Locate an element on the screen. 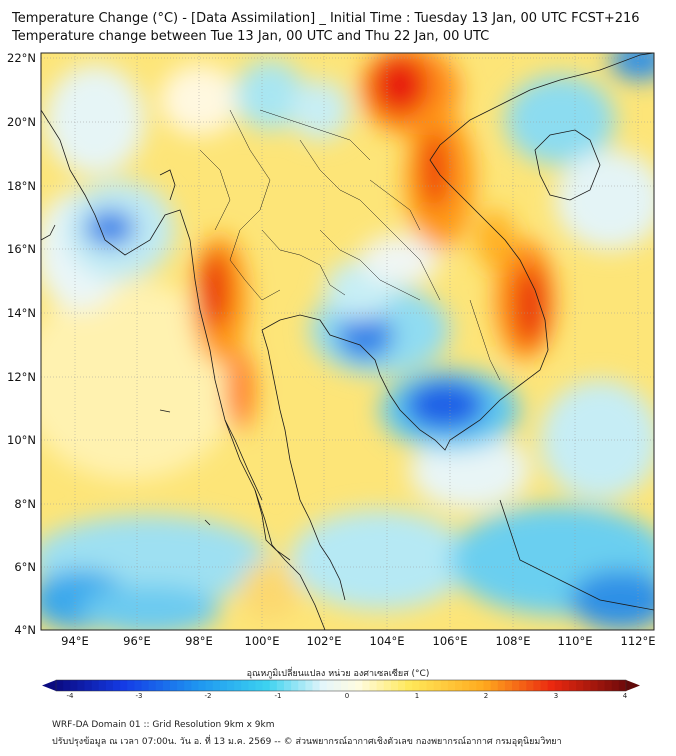 The width and height of the screenshot is (676, 756). colorbar is located at coordinates (341, 685).